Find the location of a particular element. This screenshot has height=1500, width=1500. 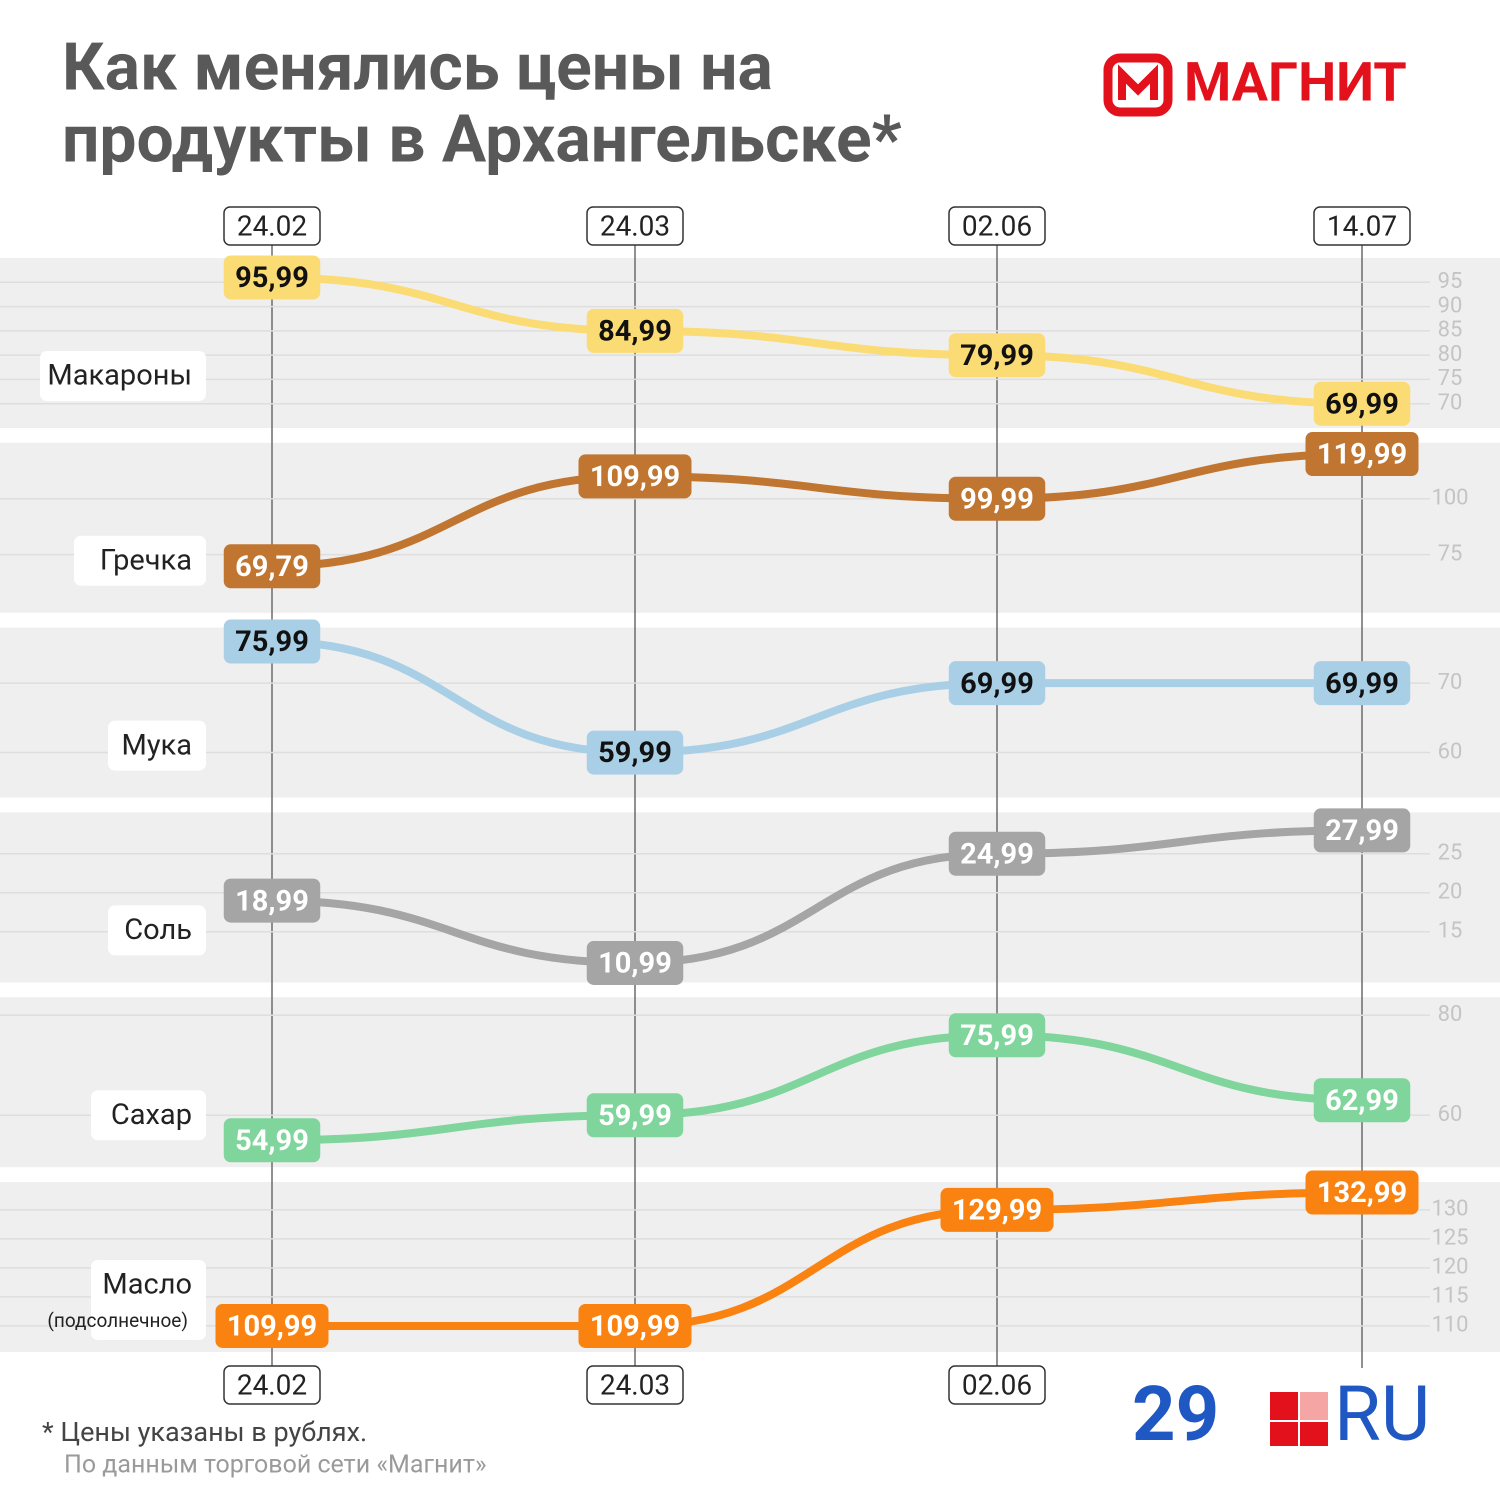

value-label: 84,99 is located at coordinates (635, 332).